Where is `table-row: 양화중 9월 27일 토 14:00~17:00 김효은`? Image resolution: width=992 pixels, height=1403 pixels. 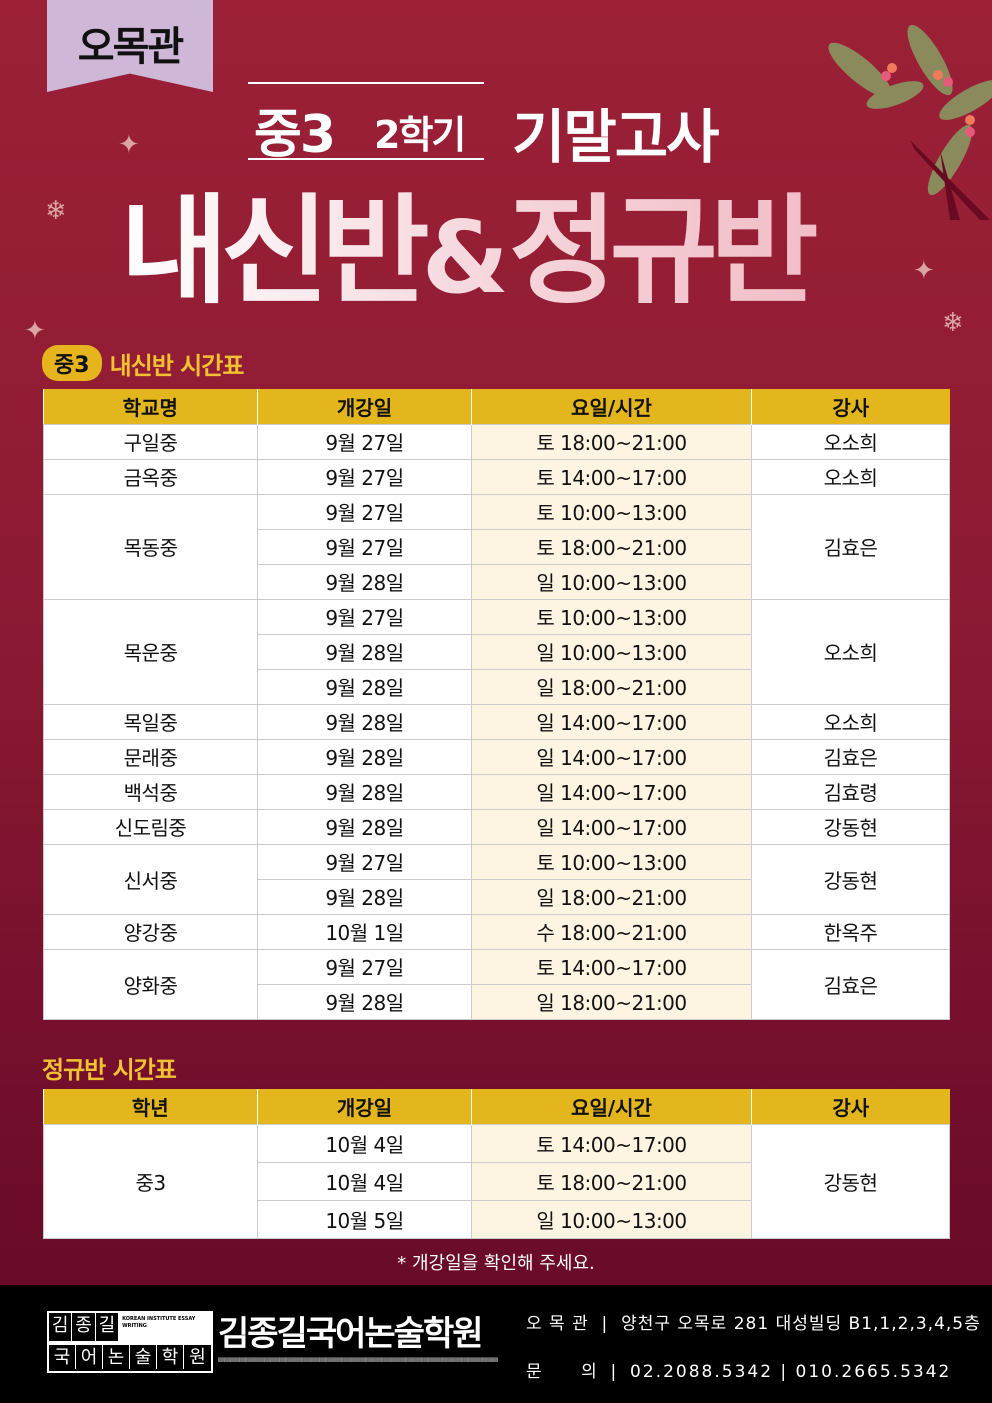
table-row: 양화중 9월 27일 토 14:00~17:00 김효은 is located at coordinates (496, 984).